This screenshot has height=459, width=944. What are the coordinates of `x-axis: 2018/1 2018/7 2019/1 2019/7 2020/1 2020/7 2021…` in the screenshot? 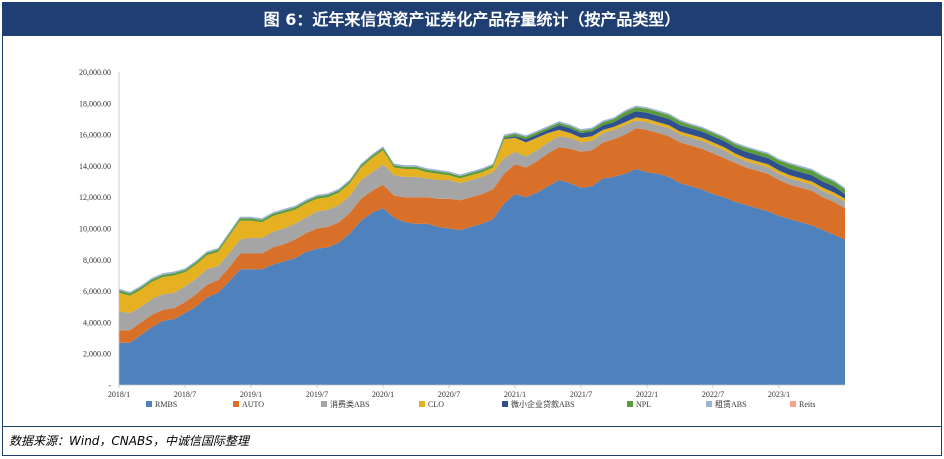 It's located at (476, 391).